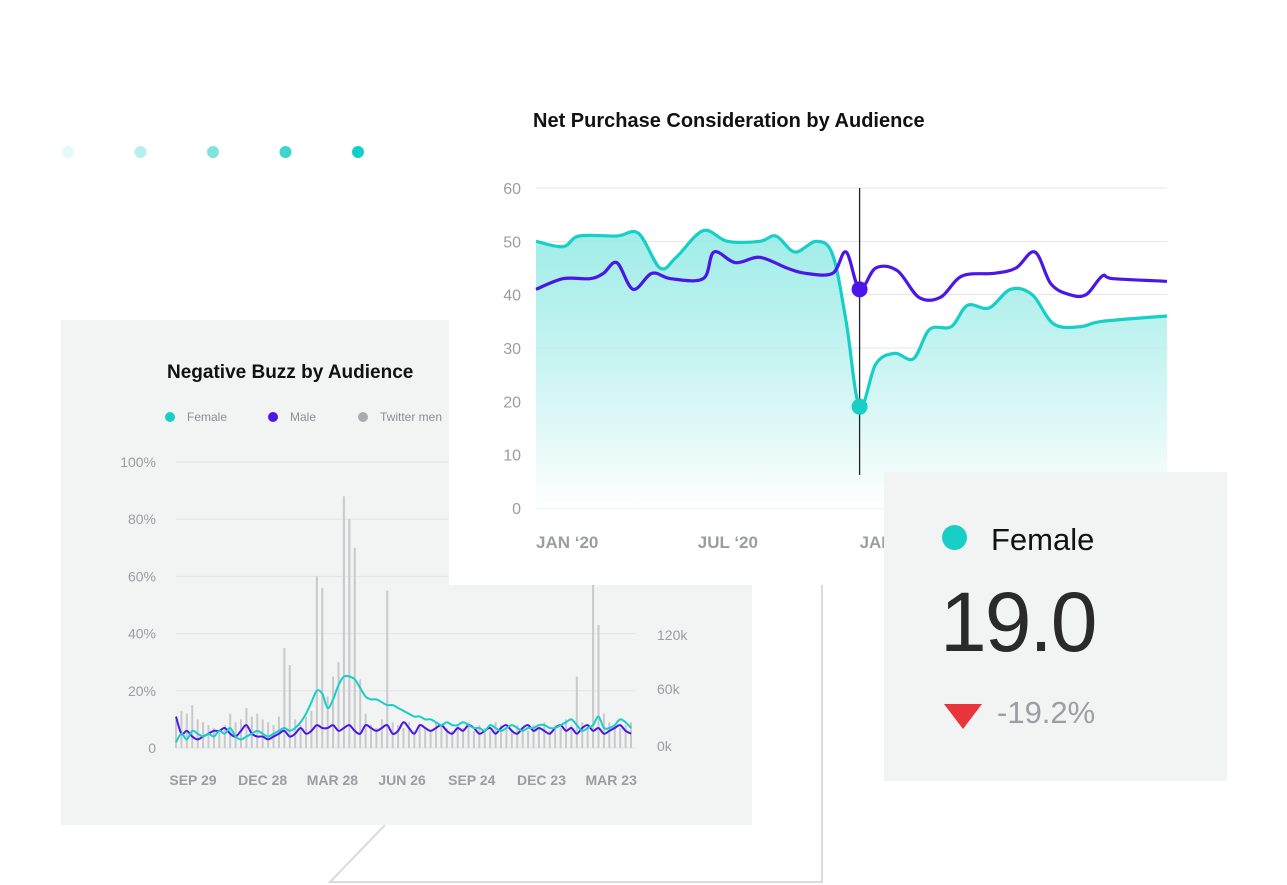 The height and width of the screenshot is (885, 1287). I want to click on tooltip-change: -19.2%, so click(1046, 712).